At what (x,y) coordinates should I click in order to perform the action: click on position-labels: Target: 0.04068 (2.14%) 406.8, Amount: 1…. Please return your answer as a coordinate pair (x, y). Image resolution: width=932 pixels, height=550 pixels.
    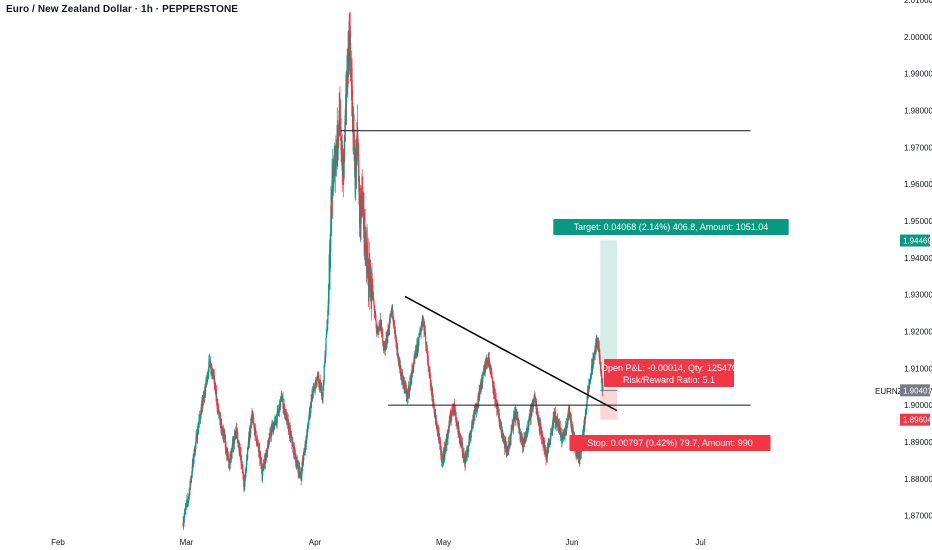
    Looking at the image, I should click on (671, 335).